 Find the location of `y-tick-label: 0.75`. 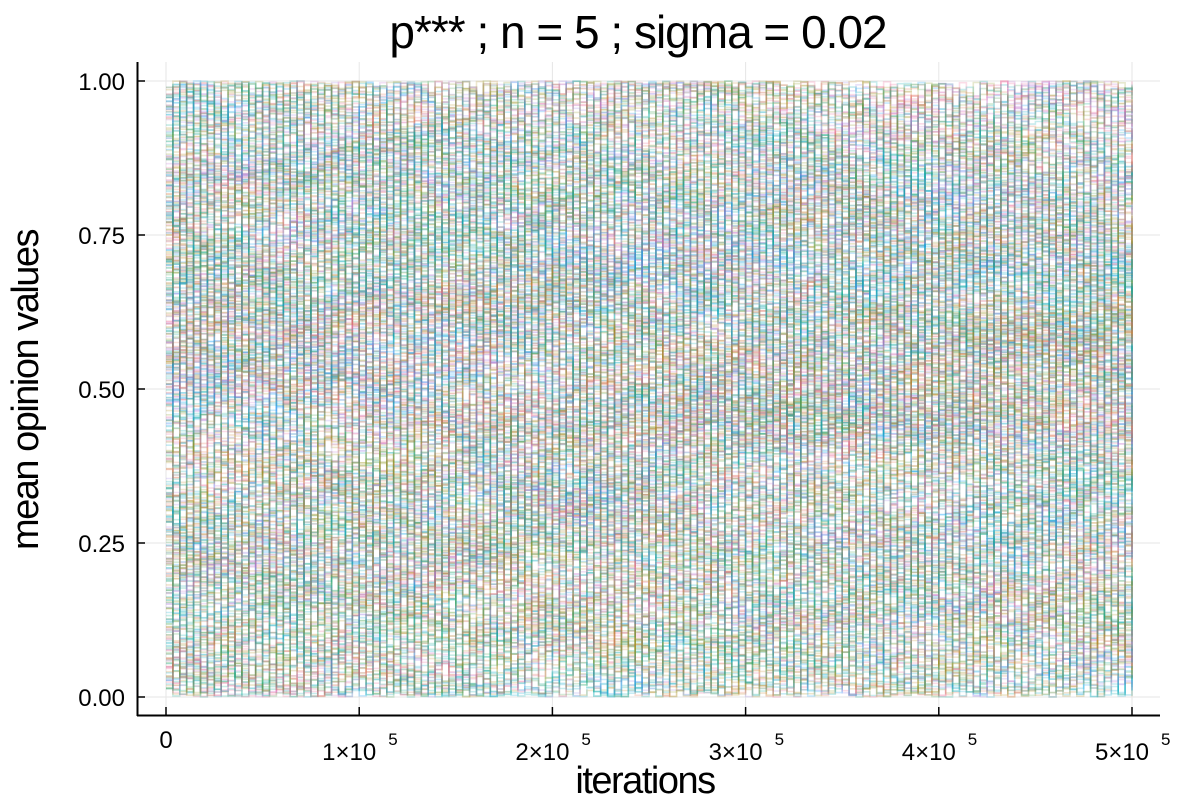

y-tick-label: 0.75 is located at coordinates (101, 236).